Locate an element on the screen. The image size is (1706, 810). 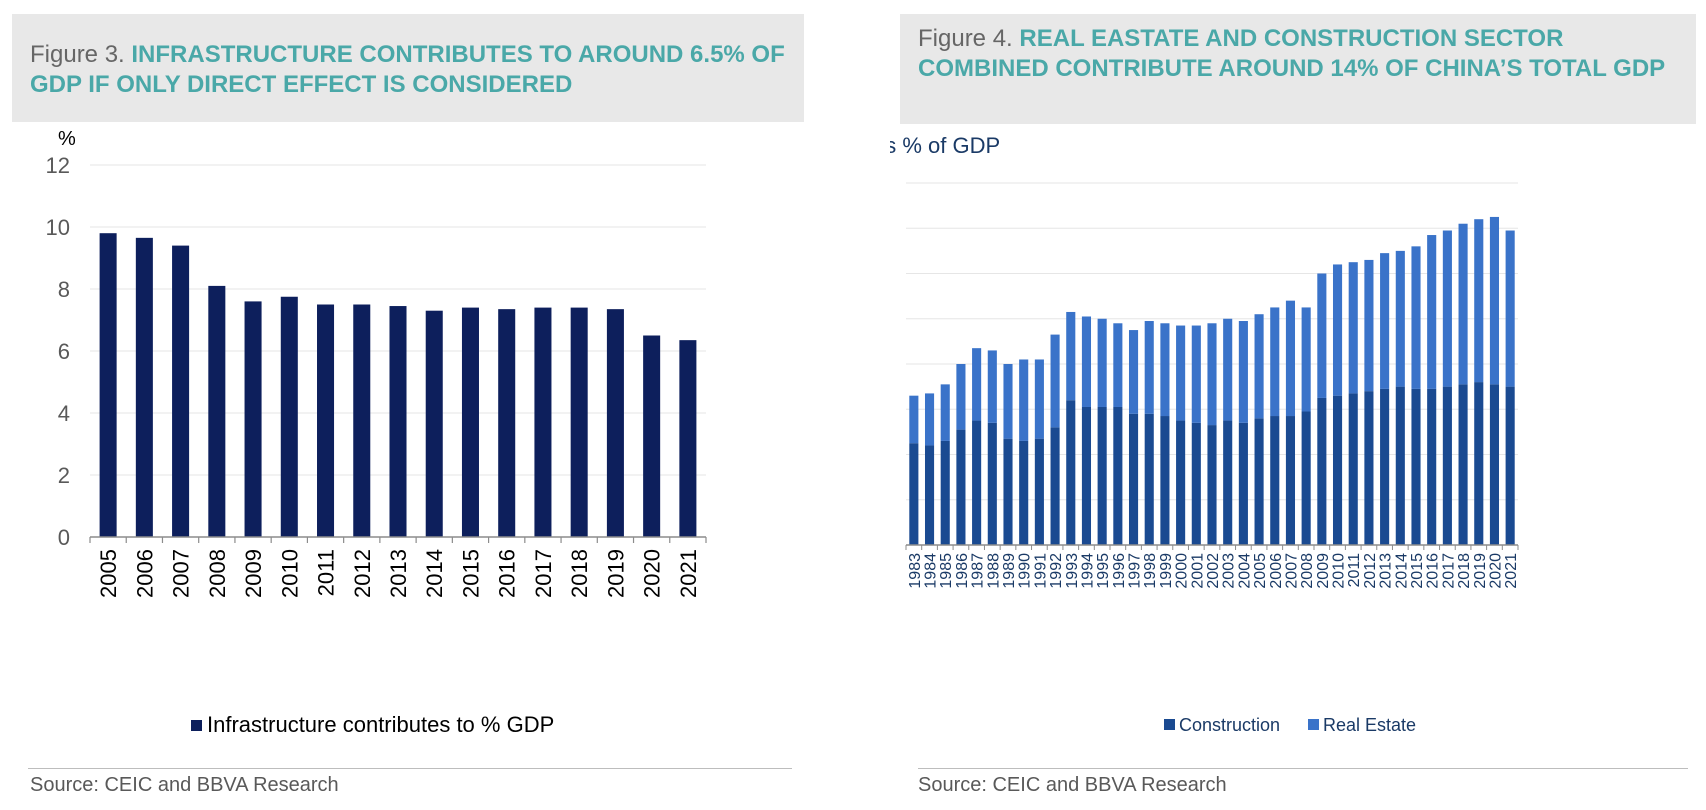
x-tick-label: 2018 is located at coordinates (579, 573).